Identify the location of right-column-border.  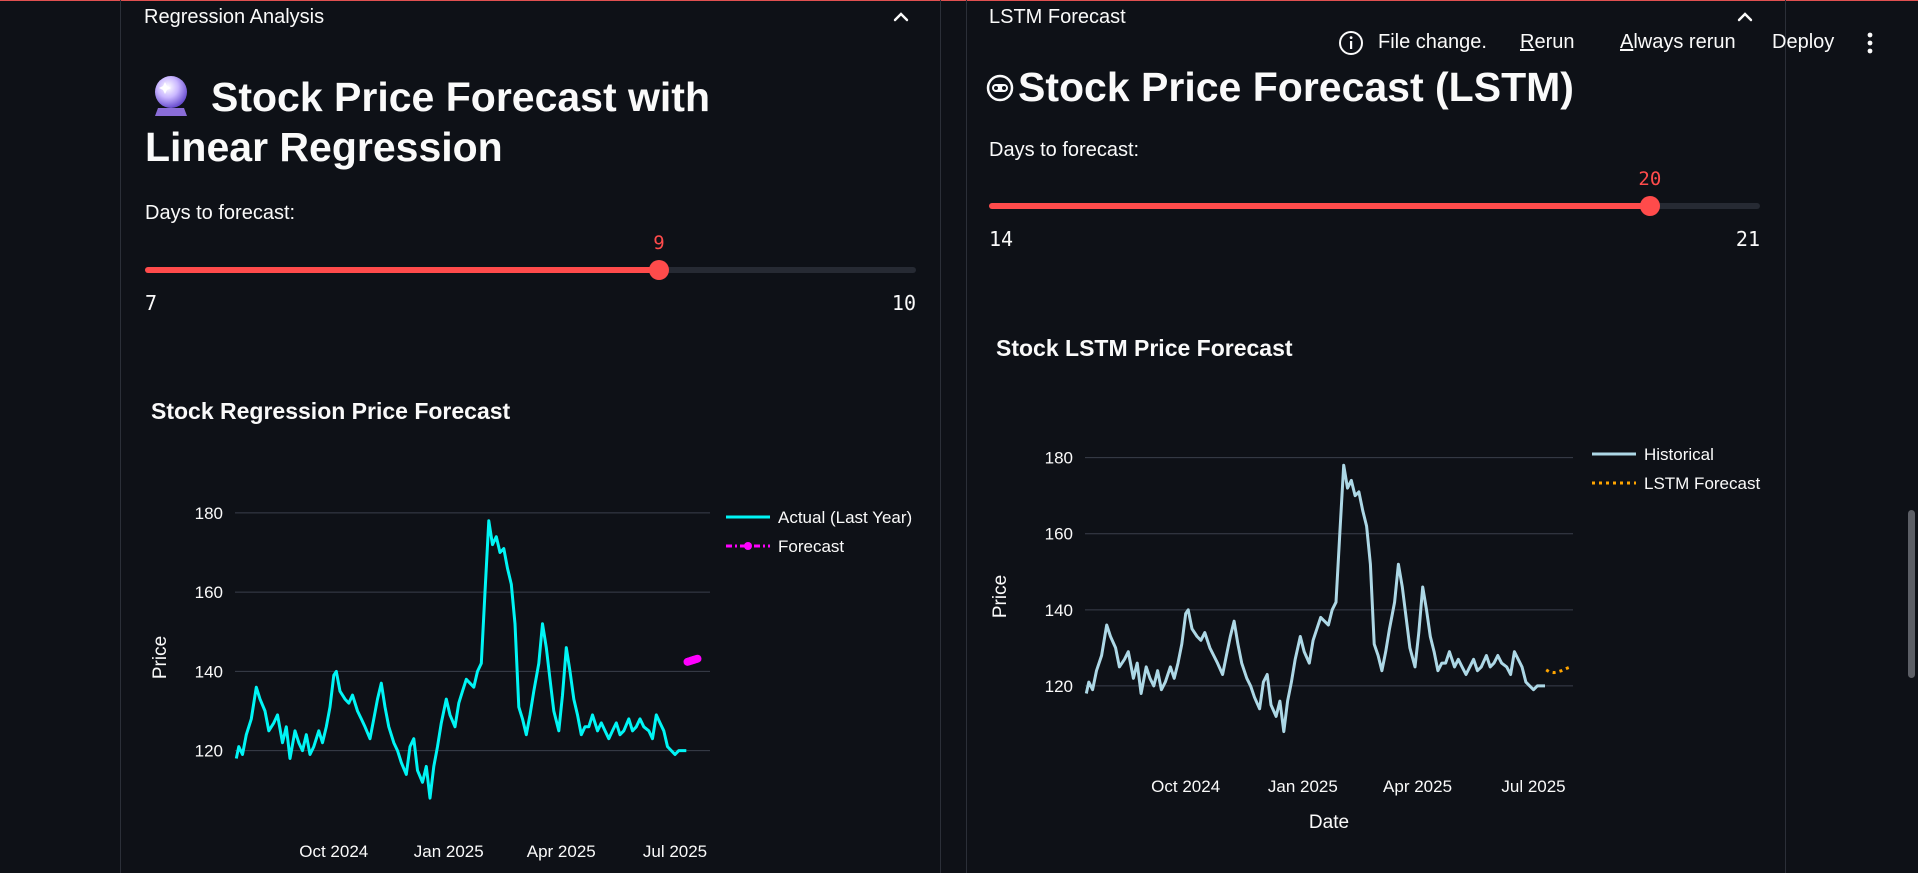
(966, 436).